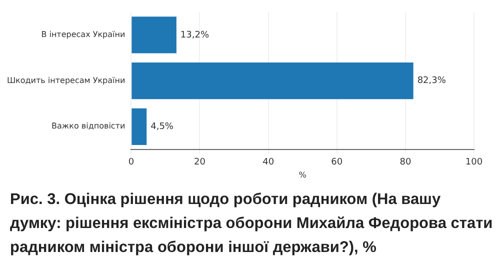 Image resolution: width=500 pixels, height=275 pixels. Describe the element at coordinates (66, 80) in the screenshot. I see `y-tick-label: Шкодить інтересам України` at that location.